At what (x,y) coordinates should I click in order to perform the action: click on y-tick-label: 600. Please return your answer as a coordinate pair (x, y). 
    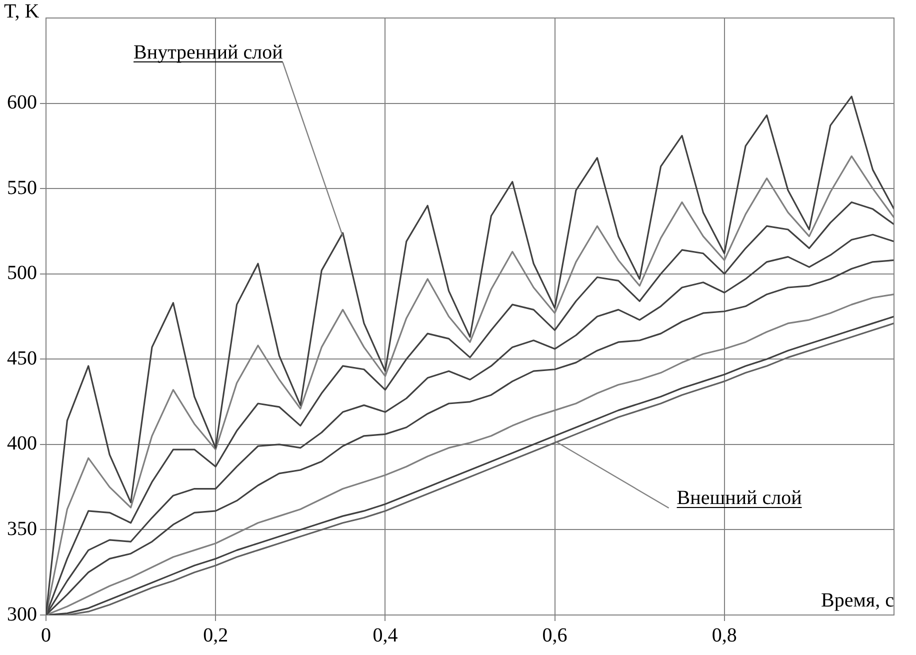
    Looking at the image, I should click on (22, 103).